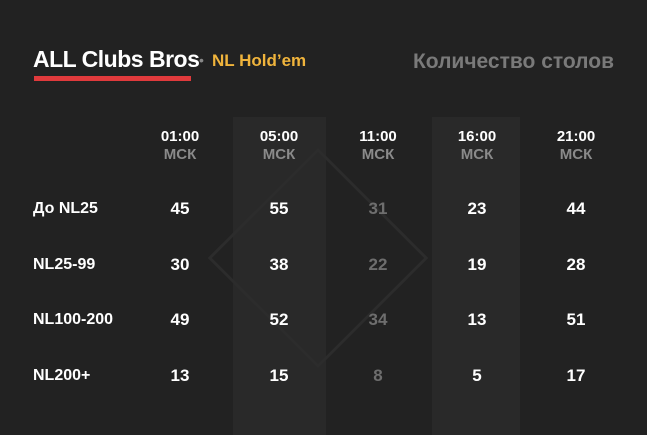 The width and height of the screenshot is (647, 435). What do you see at coordinates (279, 319) in the screenshot?
I see `table-cell: 52` at bounding box center [279, 319].